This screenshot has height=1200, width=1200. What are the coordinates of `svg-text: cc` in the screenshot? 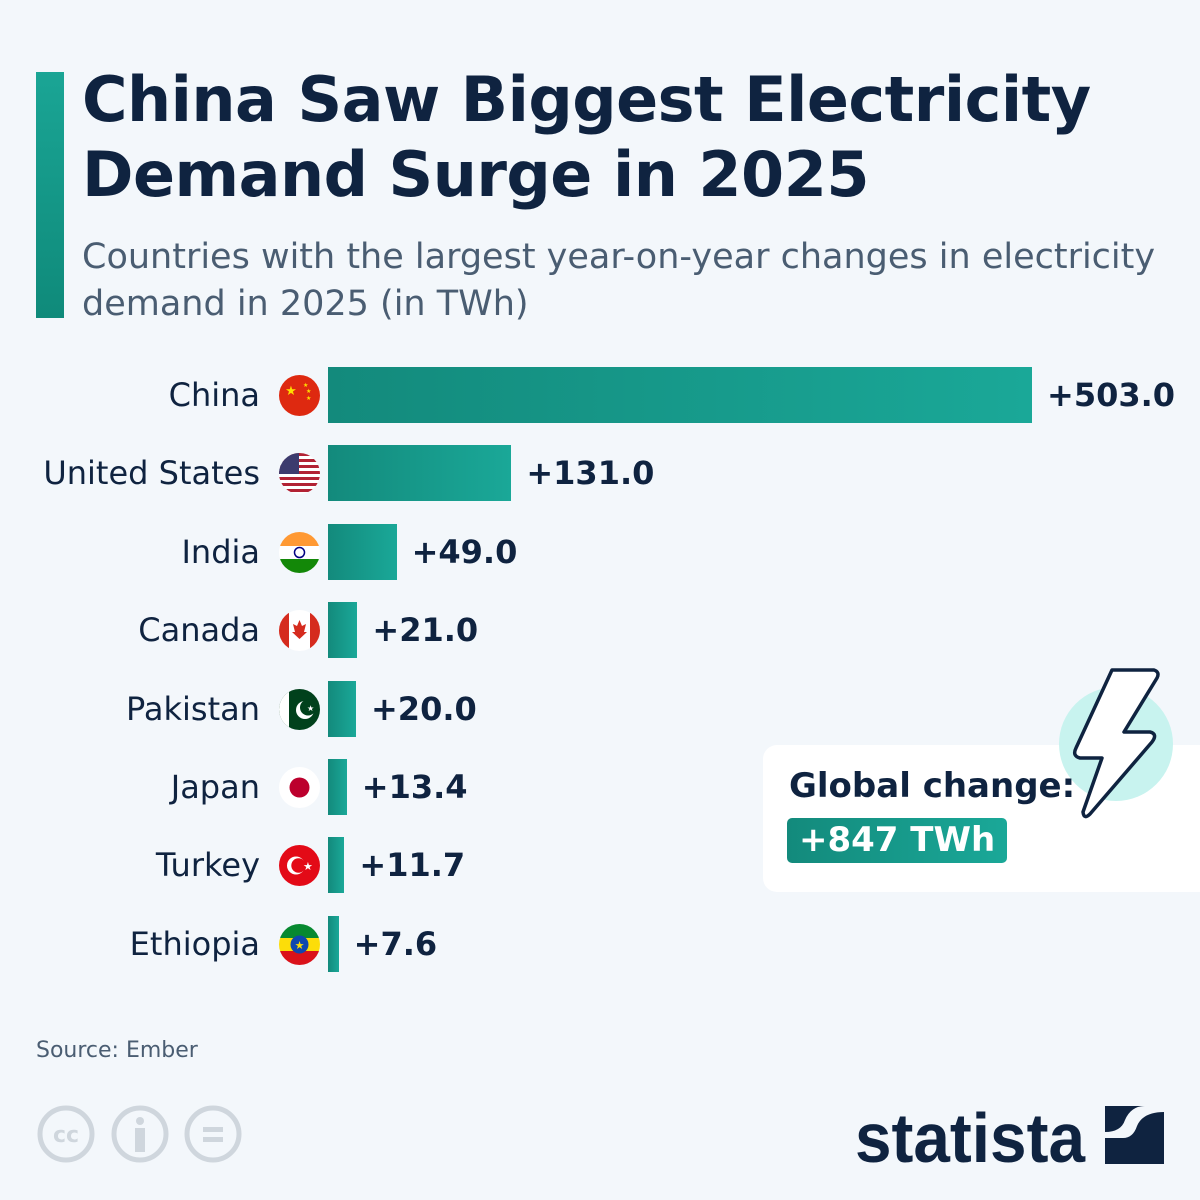 It's located at (66, 1135).